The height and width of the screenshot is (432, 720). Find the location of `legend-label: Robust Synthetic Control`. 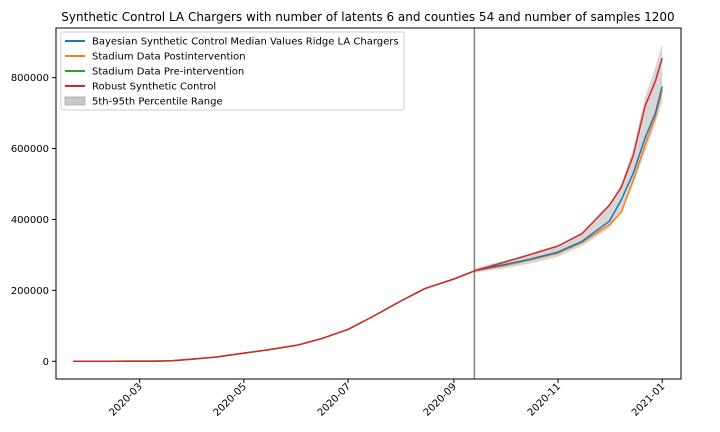

legend-label: Robust Synthetic Control is located at coordinates (154, 87).